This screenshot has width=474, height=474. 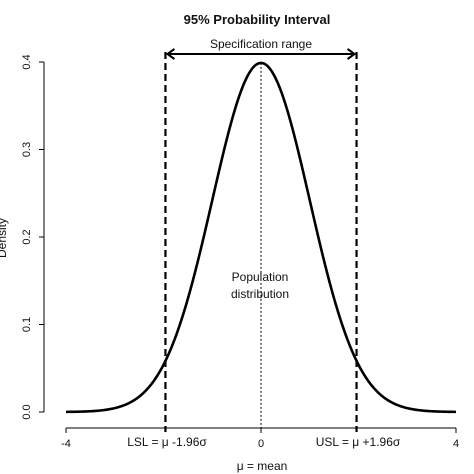 I want to click on y-tick-label: 0.4, so click(x=27, y=61).